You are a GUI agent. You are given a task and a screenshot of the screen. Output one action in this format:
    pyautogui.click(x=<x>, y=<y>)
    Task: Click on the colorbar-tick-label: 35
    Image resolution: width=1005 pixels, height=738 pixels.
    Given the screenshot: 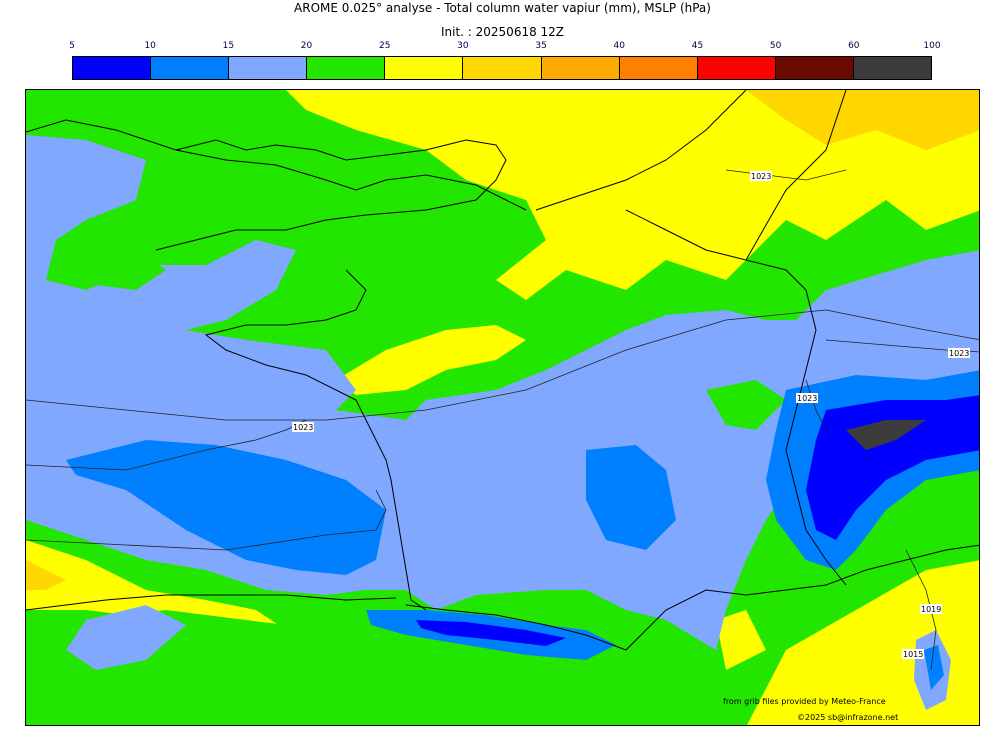 What is the action you would take?
    pyautogui.click(x=541, y=46)
    